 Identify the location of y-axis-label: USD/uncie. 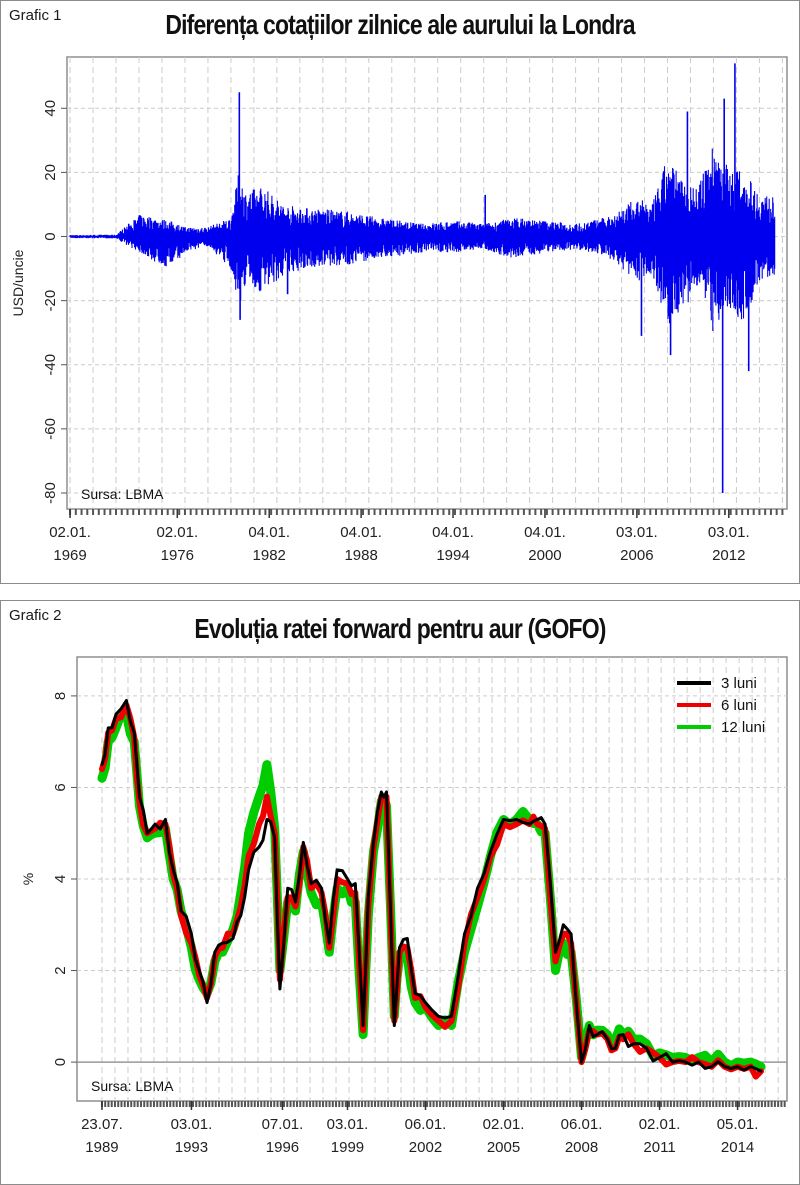
(18, 282).